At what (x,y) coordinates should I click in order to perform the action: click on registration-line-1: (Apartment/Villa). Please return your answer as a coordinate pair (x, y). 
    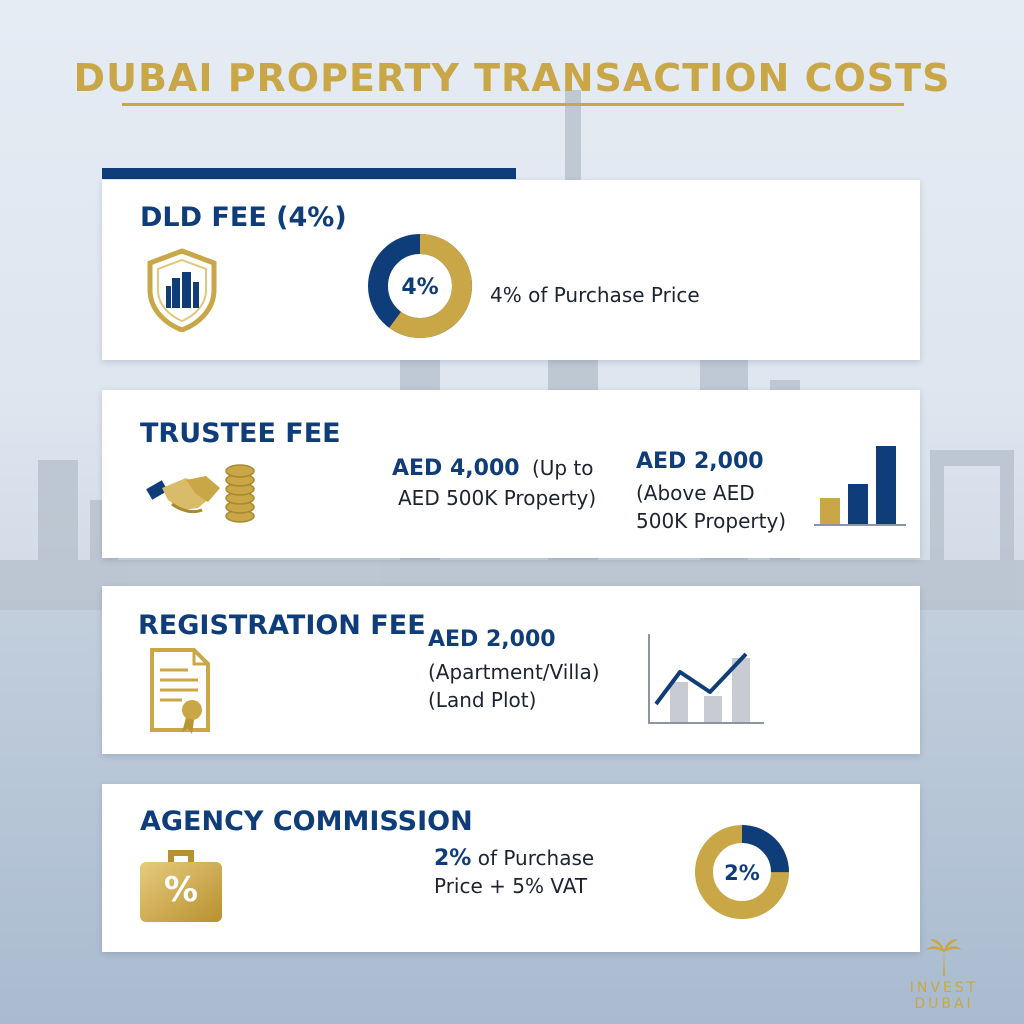
    Looking at the image, I should click on (514, 672).